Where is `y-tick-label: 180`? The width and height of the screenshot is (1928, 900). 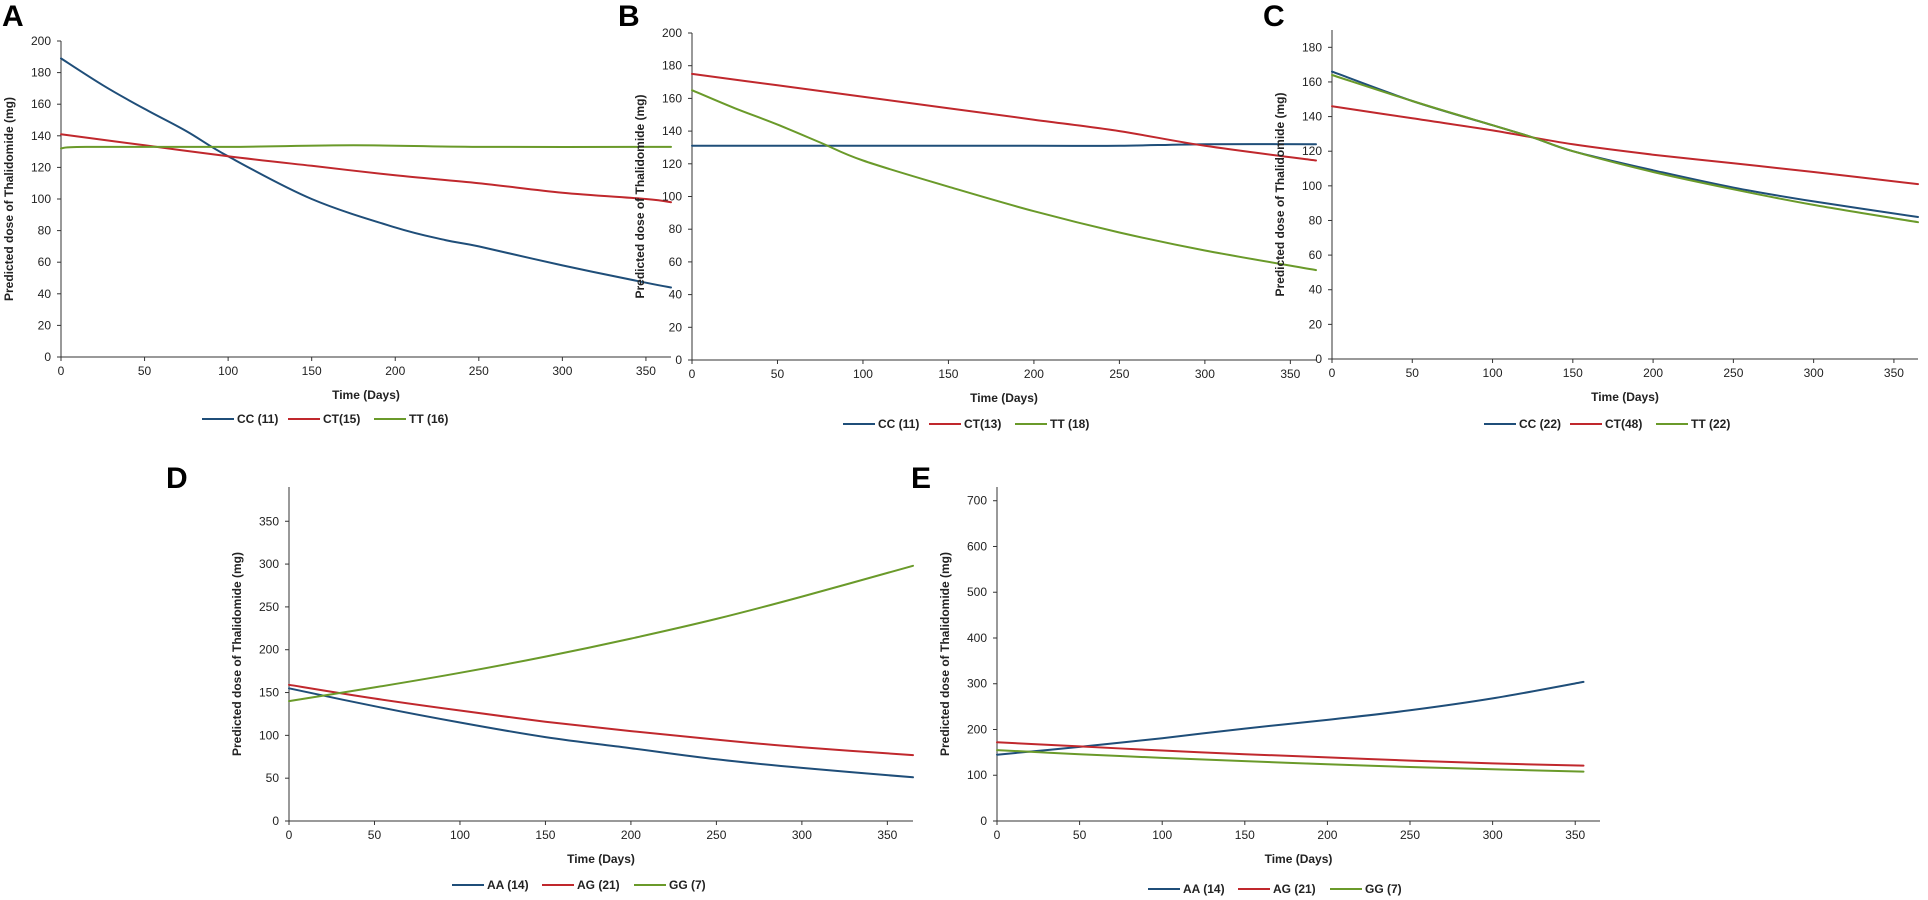 y-tick-label: 180 is located at coordinates (1312, 47).